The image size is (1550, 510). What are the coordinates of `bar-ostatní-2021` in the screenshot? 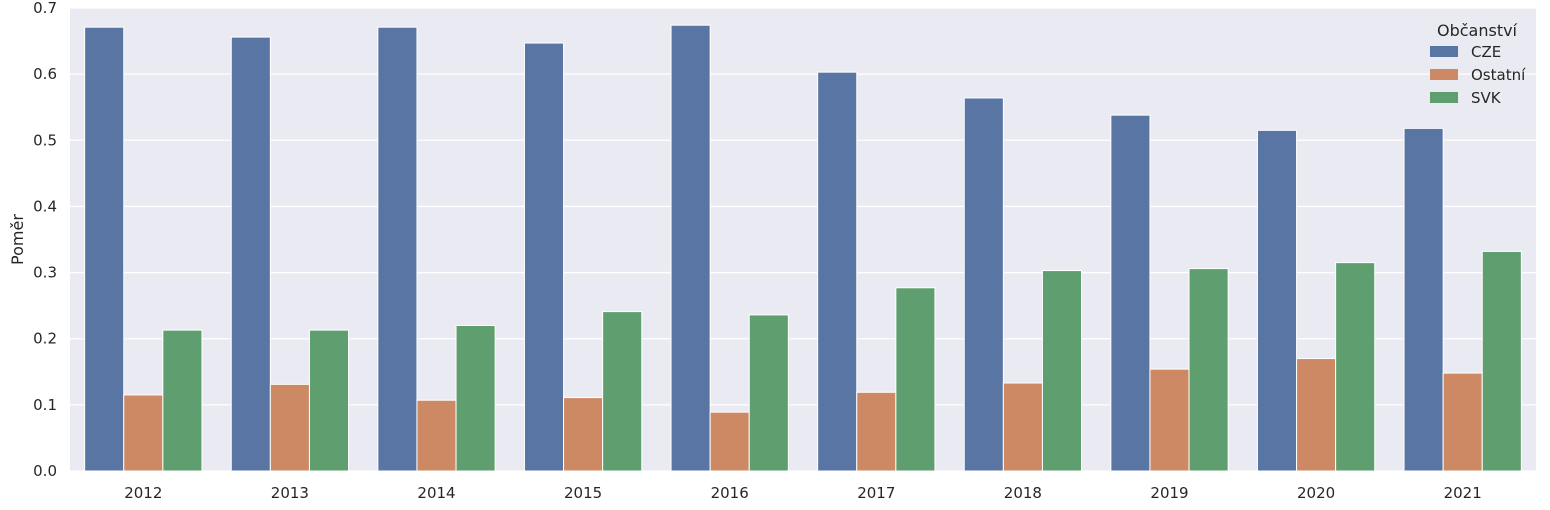 It's located at (1462, 422).